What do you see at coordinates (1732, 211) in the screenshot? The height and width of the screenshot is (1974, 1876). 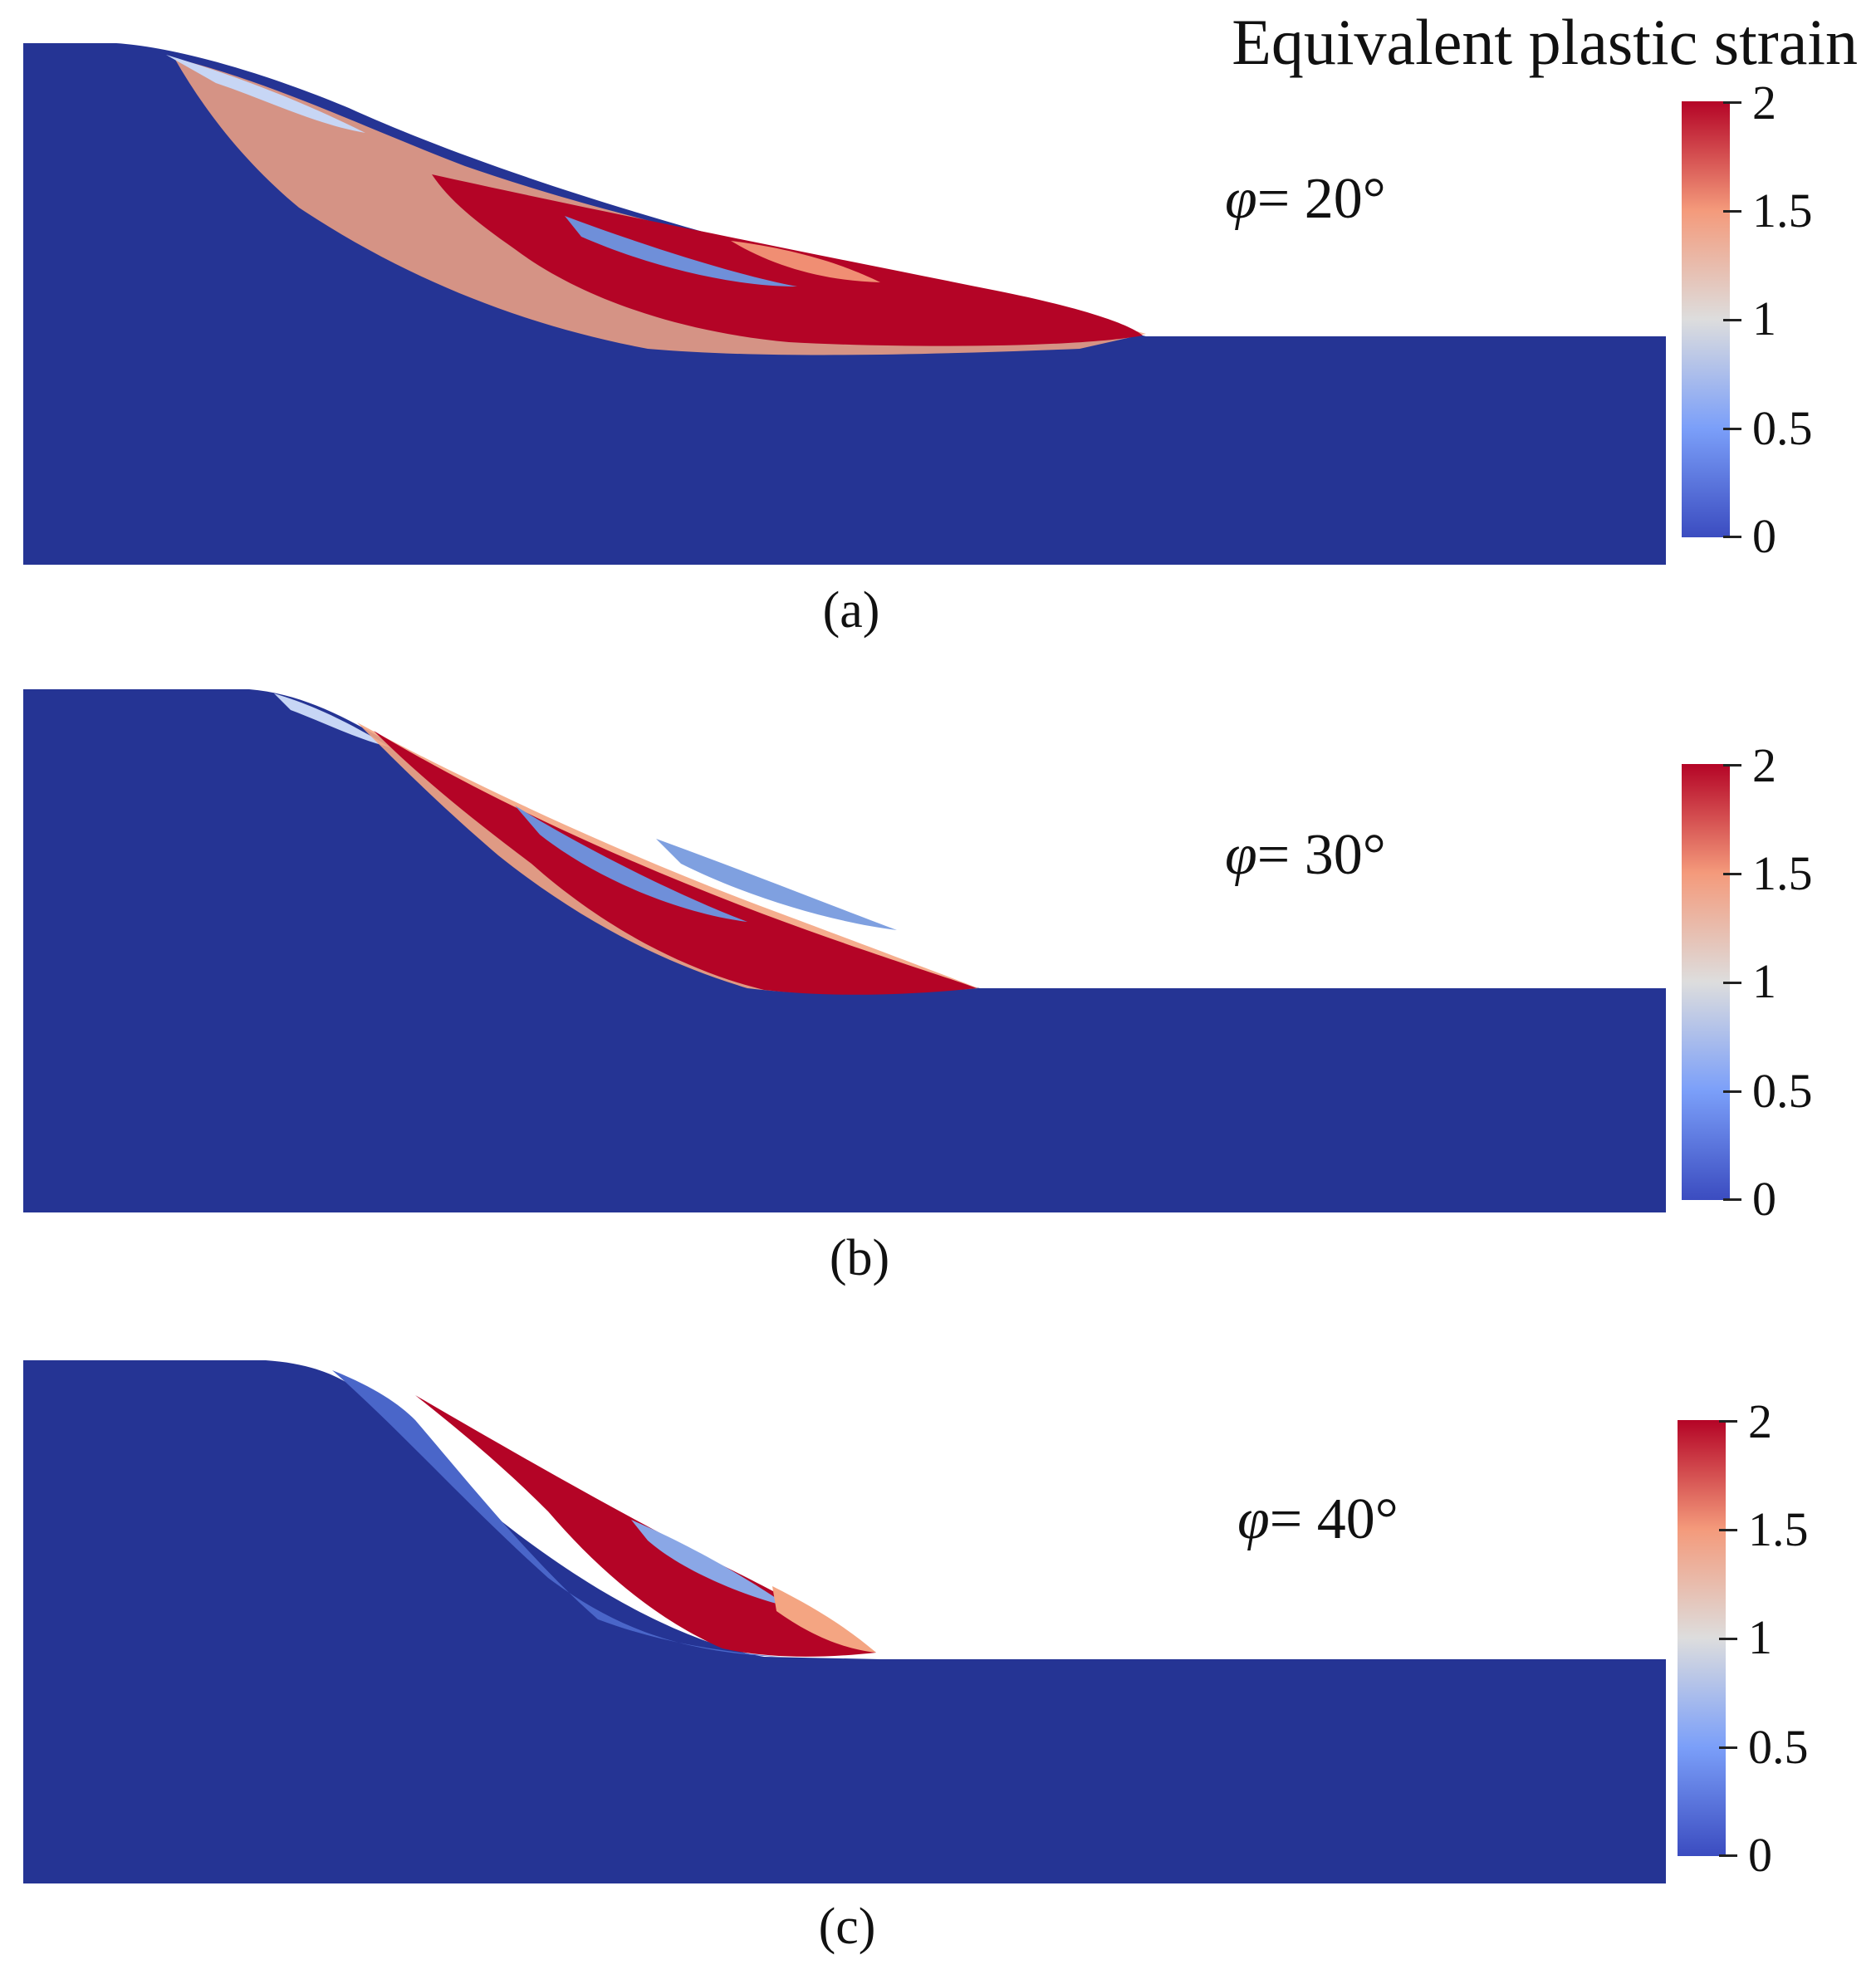 I see `cb-a-tick-1.5` at bounding box center [1732, 211].